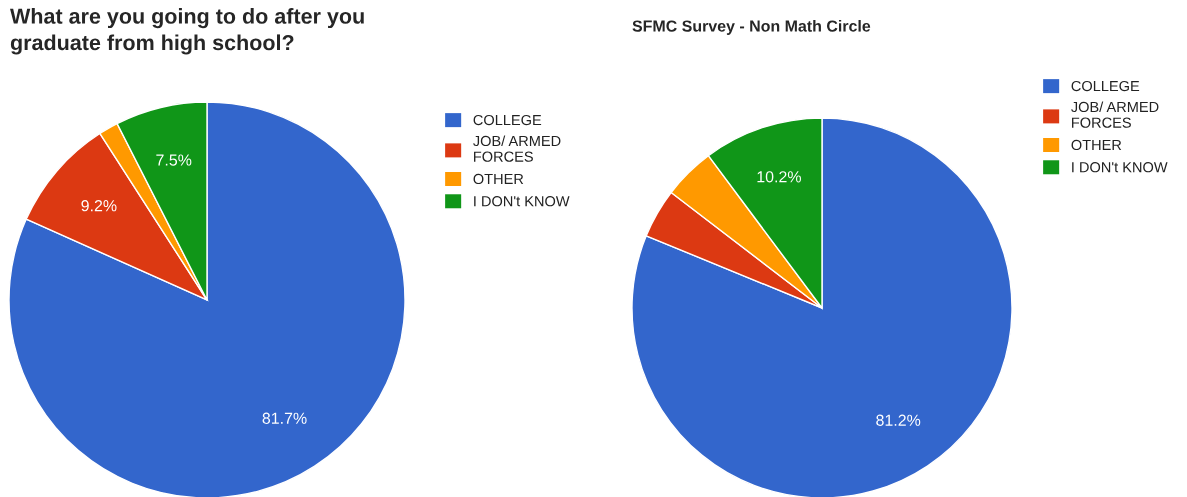 Image resolution: width=1187 pixels, height=497 pixels. I want to click on data-label: 81.7%, so click(284, 418).